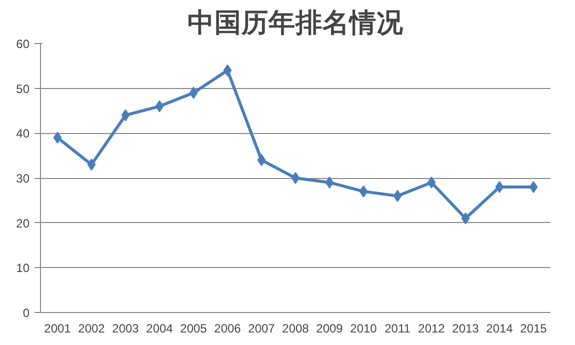 This screenshot has height=345, width=575. What do you see at coordinates (534, 329) in the screenshot?
I see `x-tick-label: 2015` at bounding box center [534, 329].